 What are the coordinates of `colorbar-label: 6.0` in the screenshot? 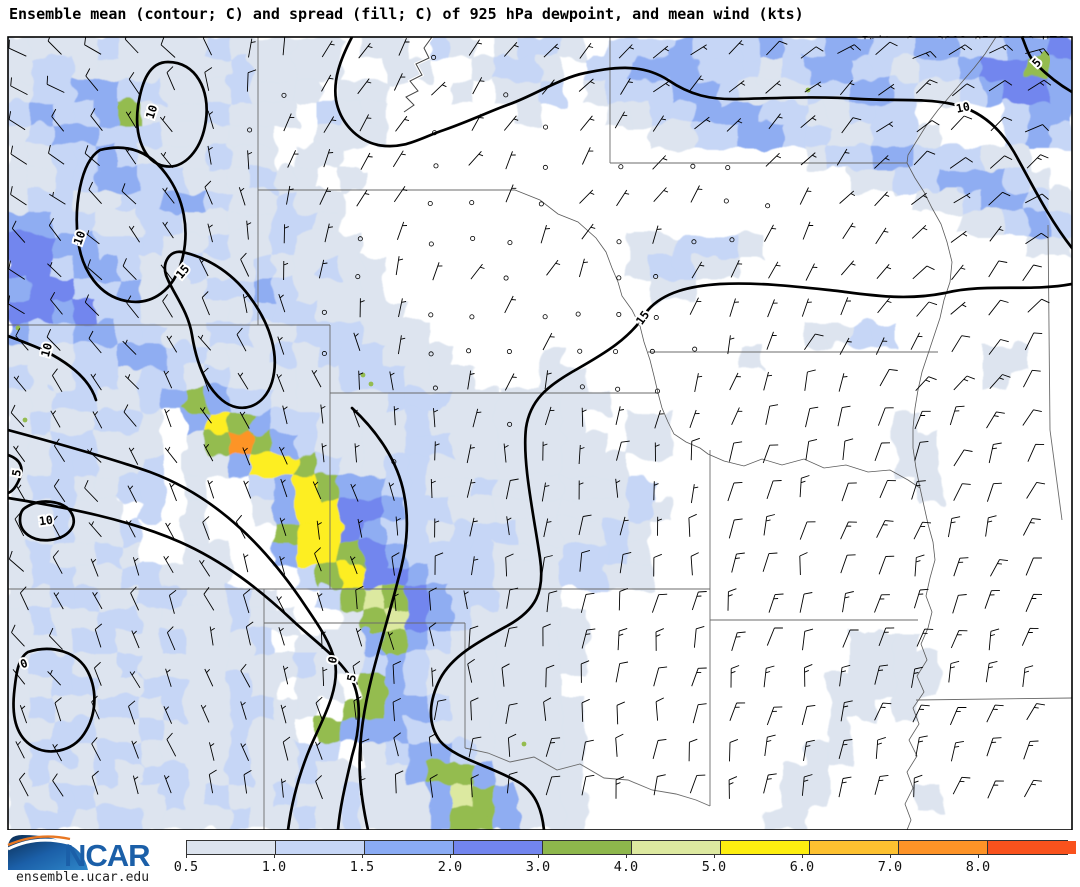 It's located at (802, 867).